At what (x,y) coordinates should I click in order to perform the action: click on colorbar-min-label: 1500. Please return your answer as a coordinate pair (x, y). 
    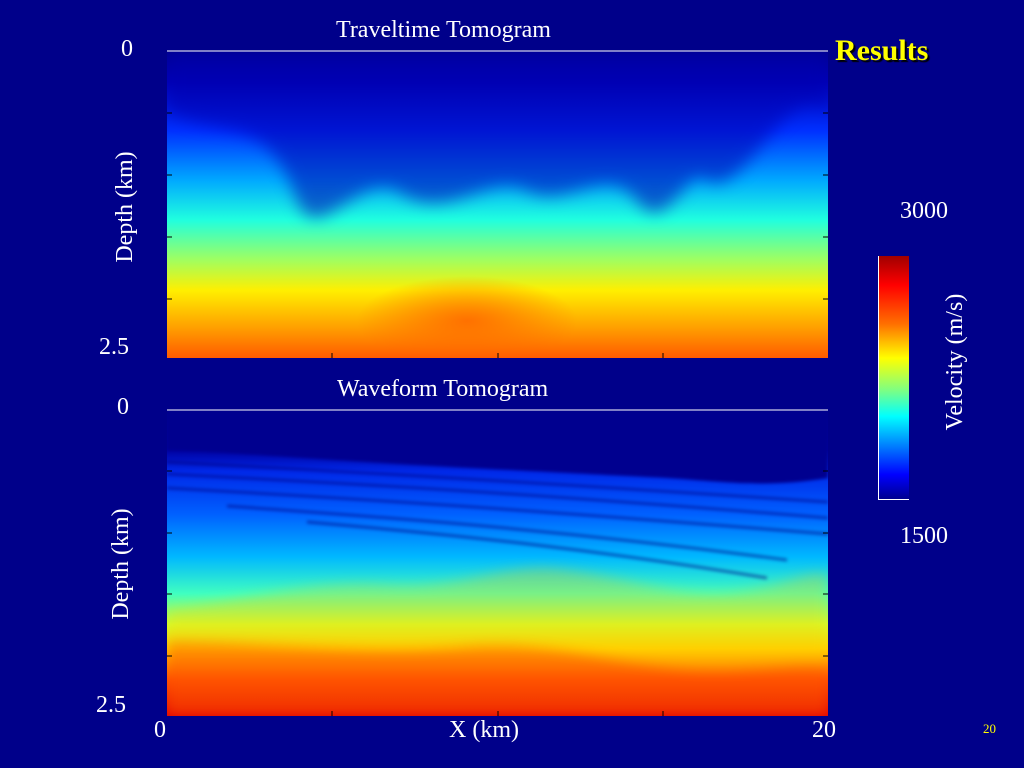
    Looking at the image, I should click on (924, 536).